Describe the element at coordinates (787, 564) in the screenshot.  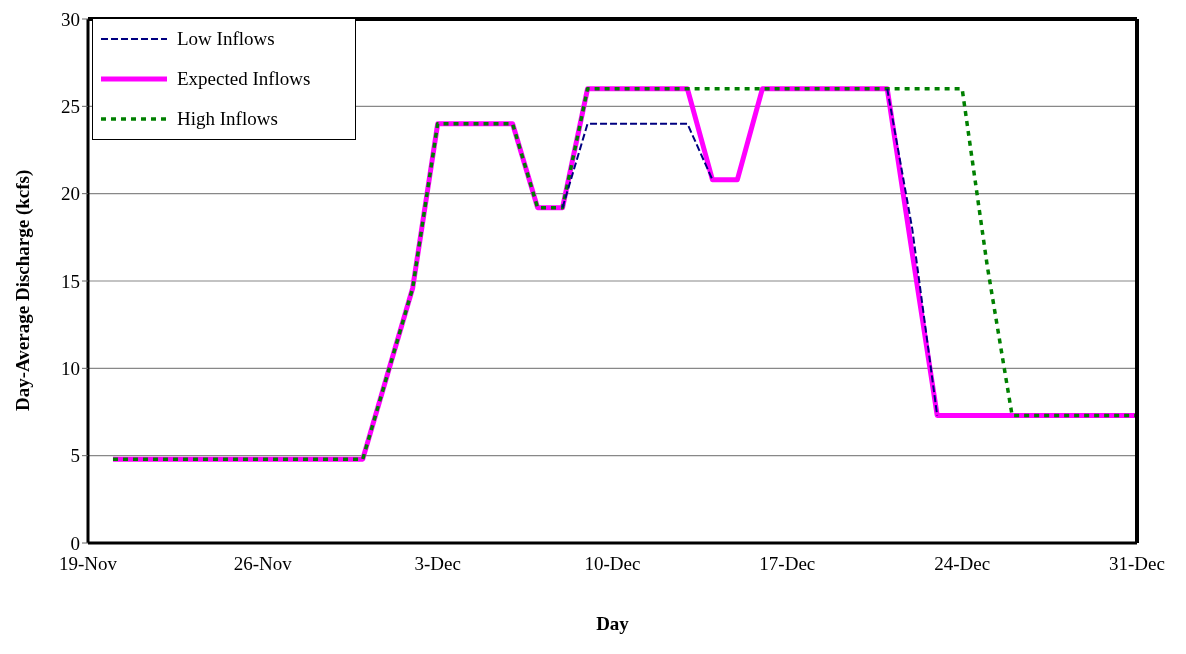
I see `x-tick-label: 17-Dec` at that location.